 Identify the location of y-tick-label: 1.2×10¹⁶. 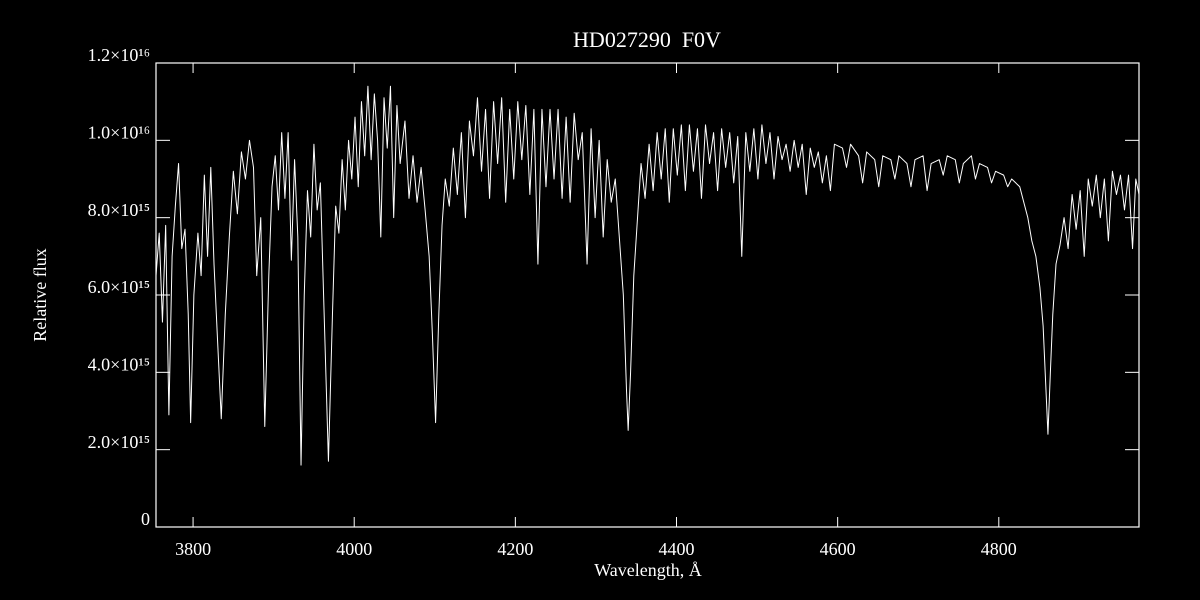
(119, 55).